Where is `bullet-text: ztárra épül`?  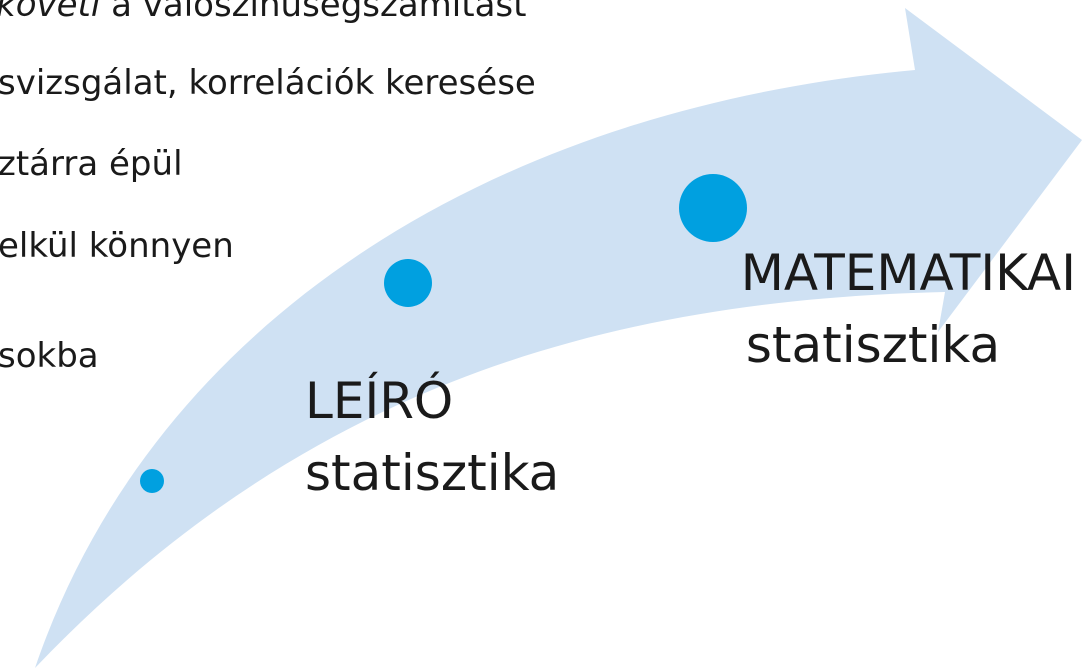 bullet-text: ztárra épül is located at coordinates (91, 164).